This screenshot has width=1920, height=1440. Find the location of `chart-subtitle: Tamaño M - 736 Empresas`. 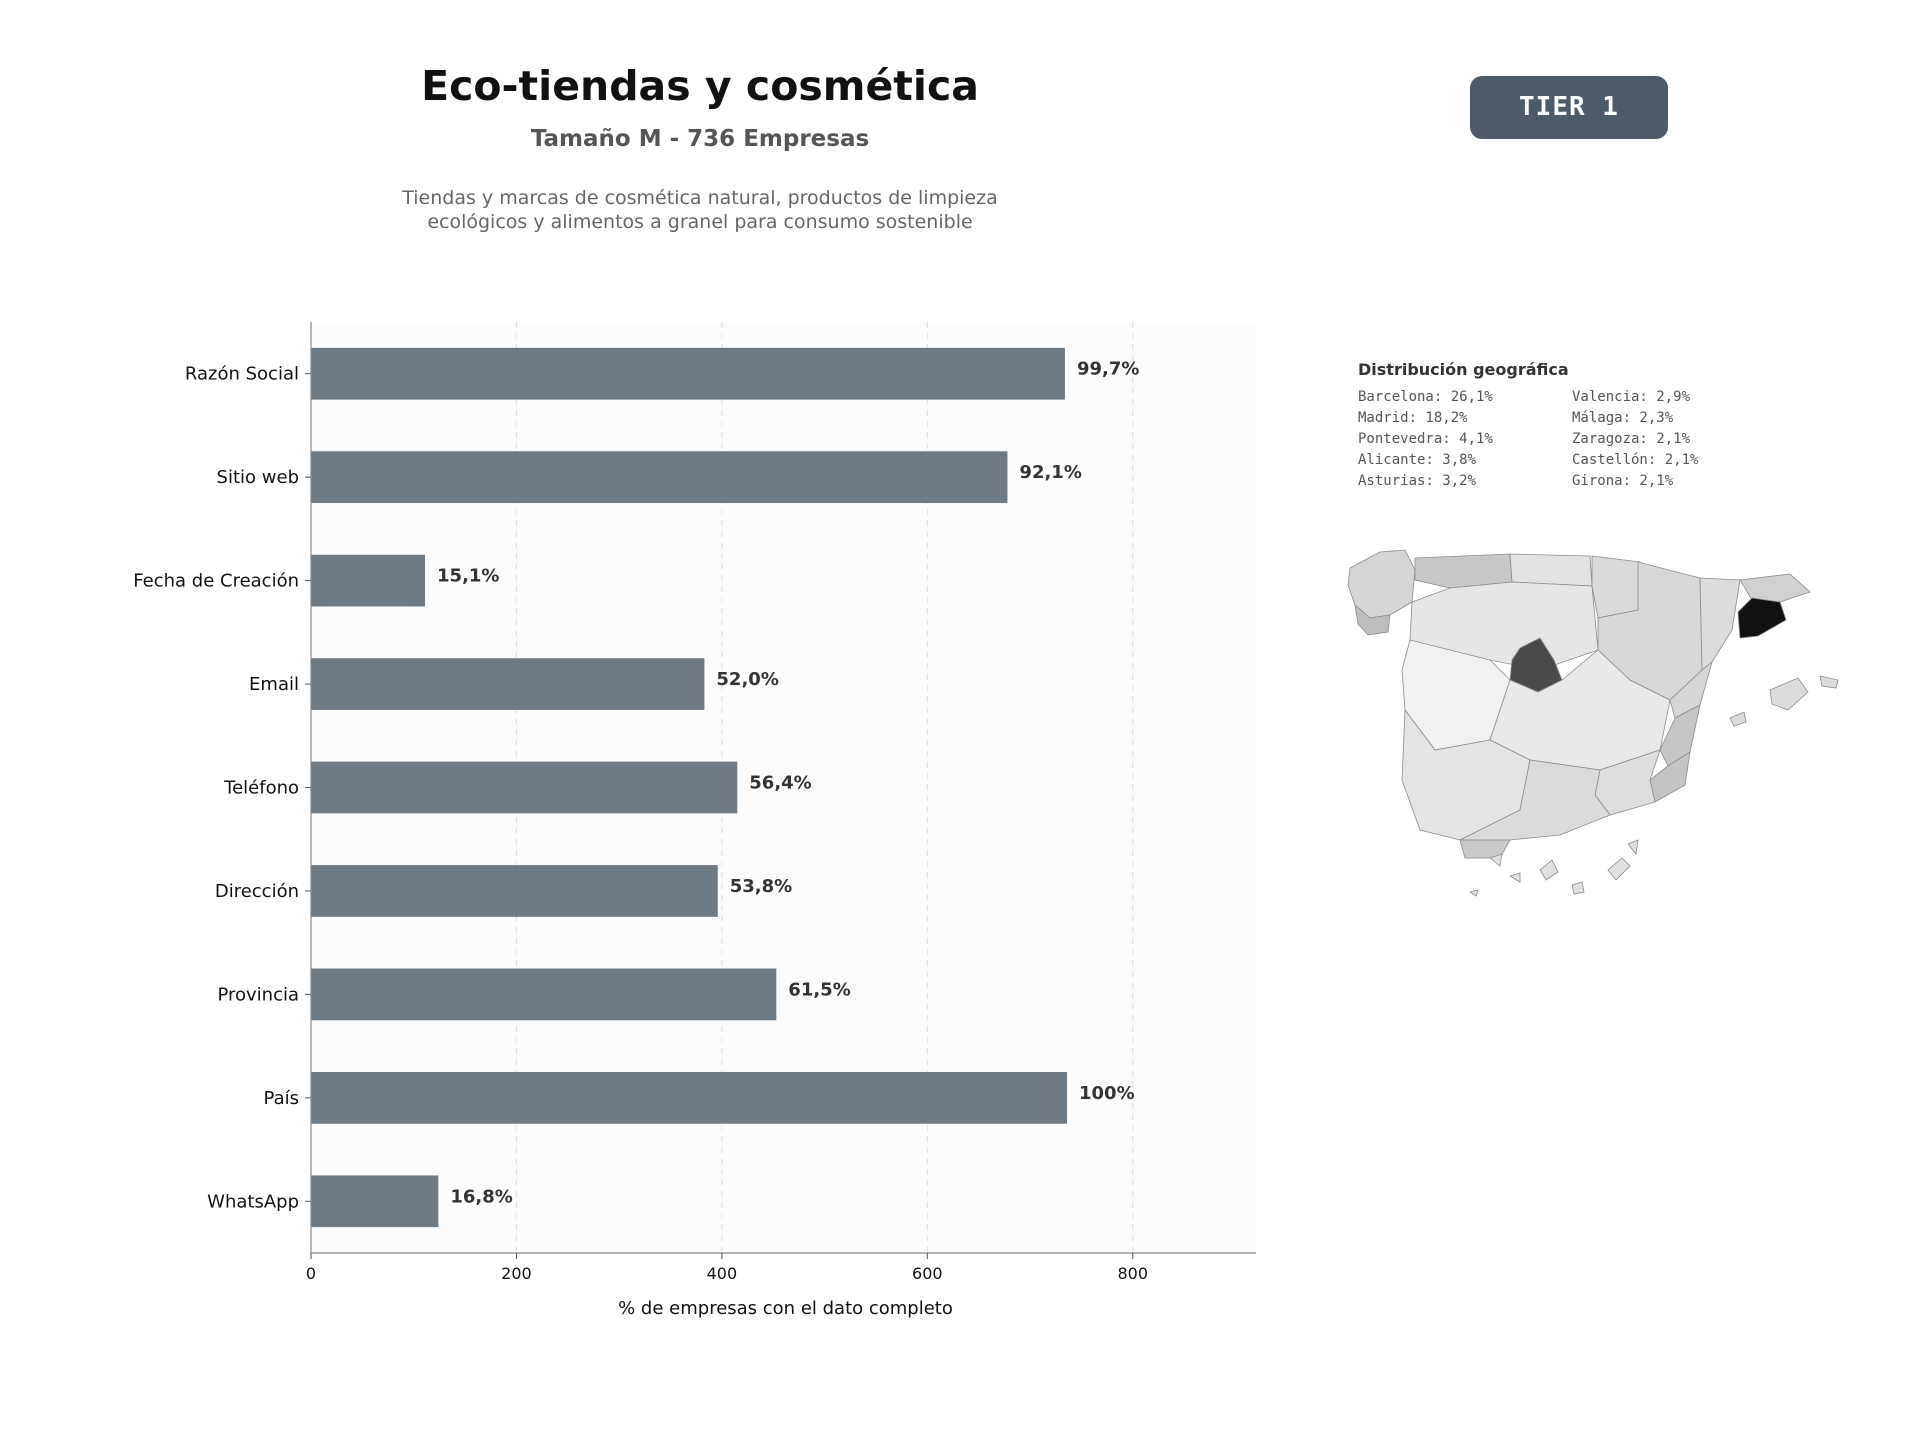

chart-subtitle: Tamaño M - 736 Empresas is located at coordinates (700, 139).